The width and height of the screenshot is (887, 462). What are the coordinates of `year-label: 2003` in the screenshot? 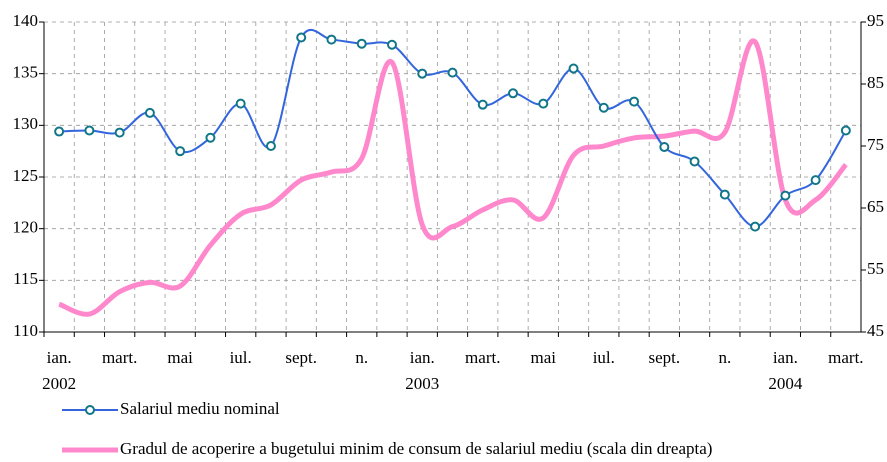 It's located at (422, 383).